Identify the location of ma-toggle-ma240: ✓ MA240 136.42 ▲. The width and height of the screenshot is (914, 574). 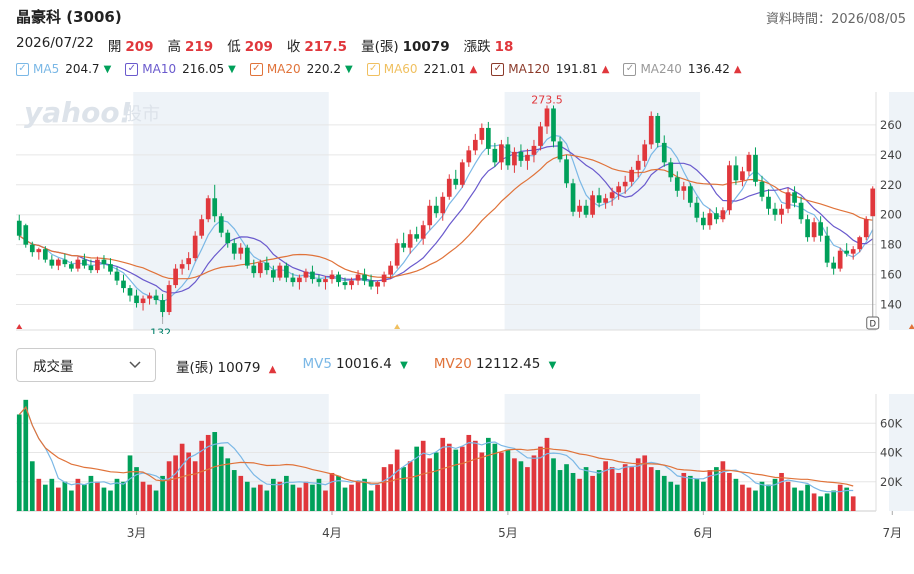
(682, 69).